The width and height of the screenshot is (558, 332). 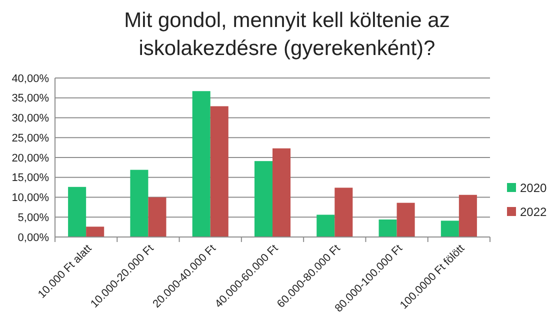 I want to click on y-tick-label: 20,00%, so click(x=31, y=158).